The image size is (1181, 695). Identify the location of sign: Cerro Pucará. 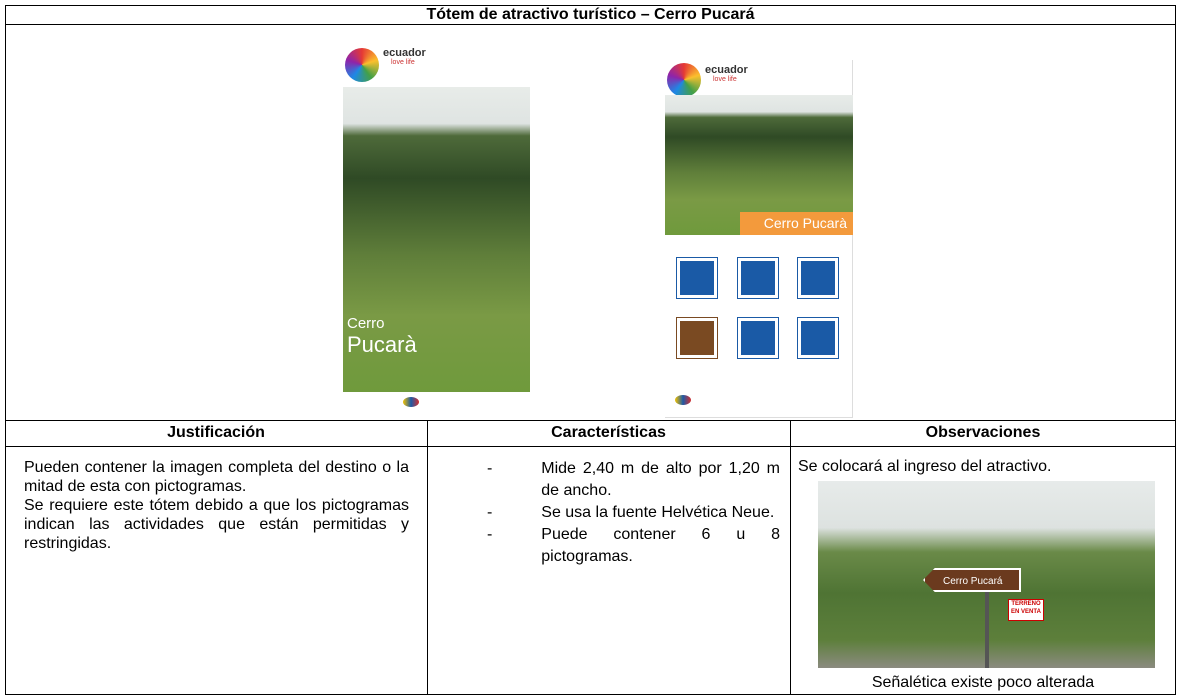
(972, 580).